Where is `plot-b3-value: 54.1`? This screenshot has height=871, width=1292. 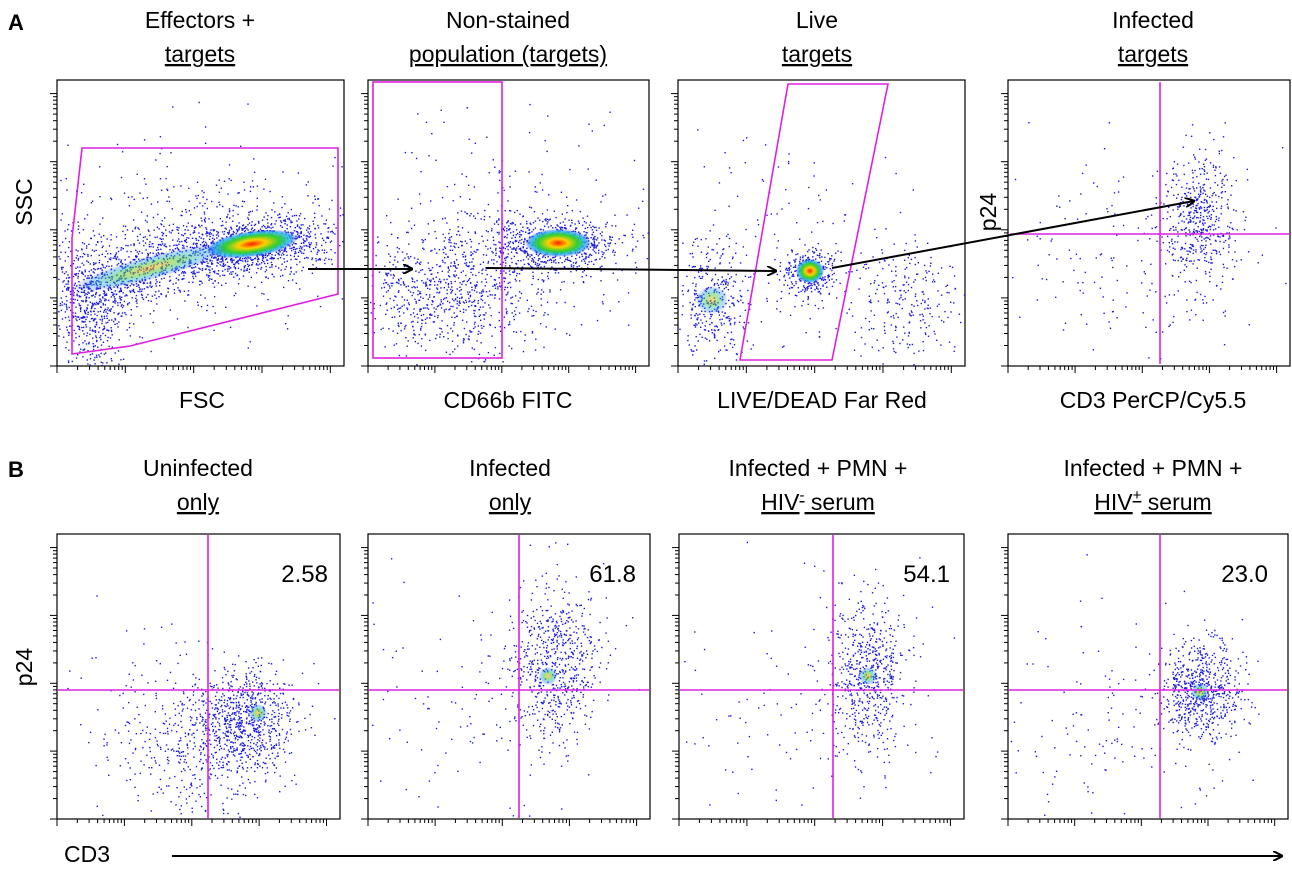 plot-b3-value: 54.1 is located at coordinates (926, 574).